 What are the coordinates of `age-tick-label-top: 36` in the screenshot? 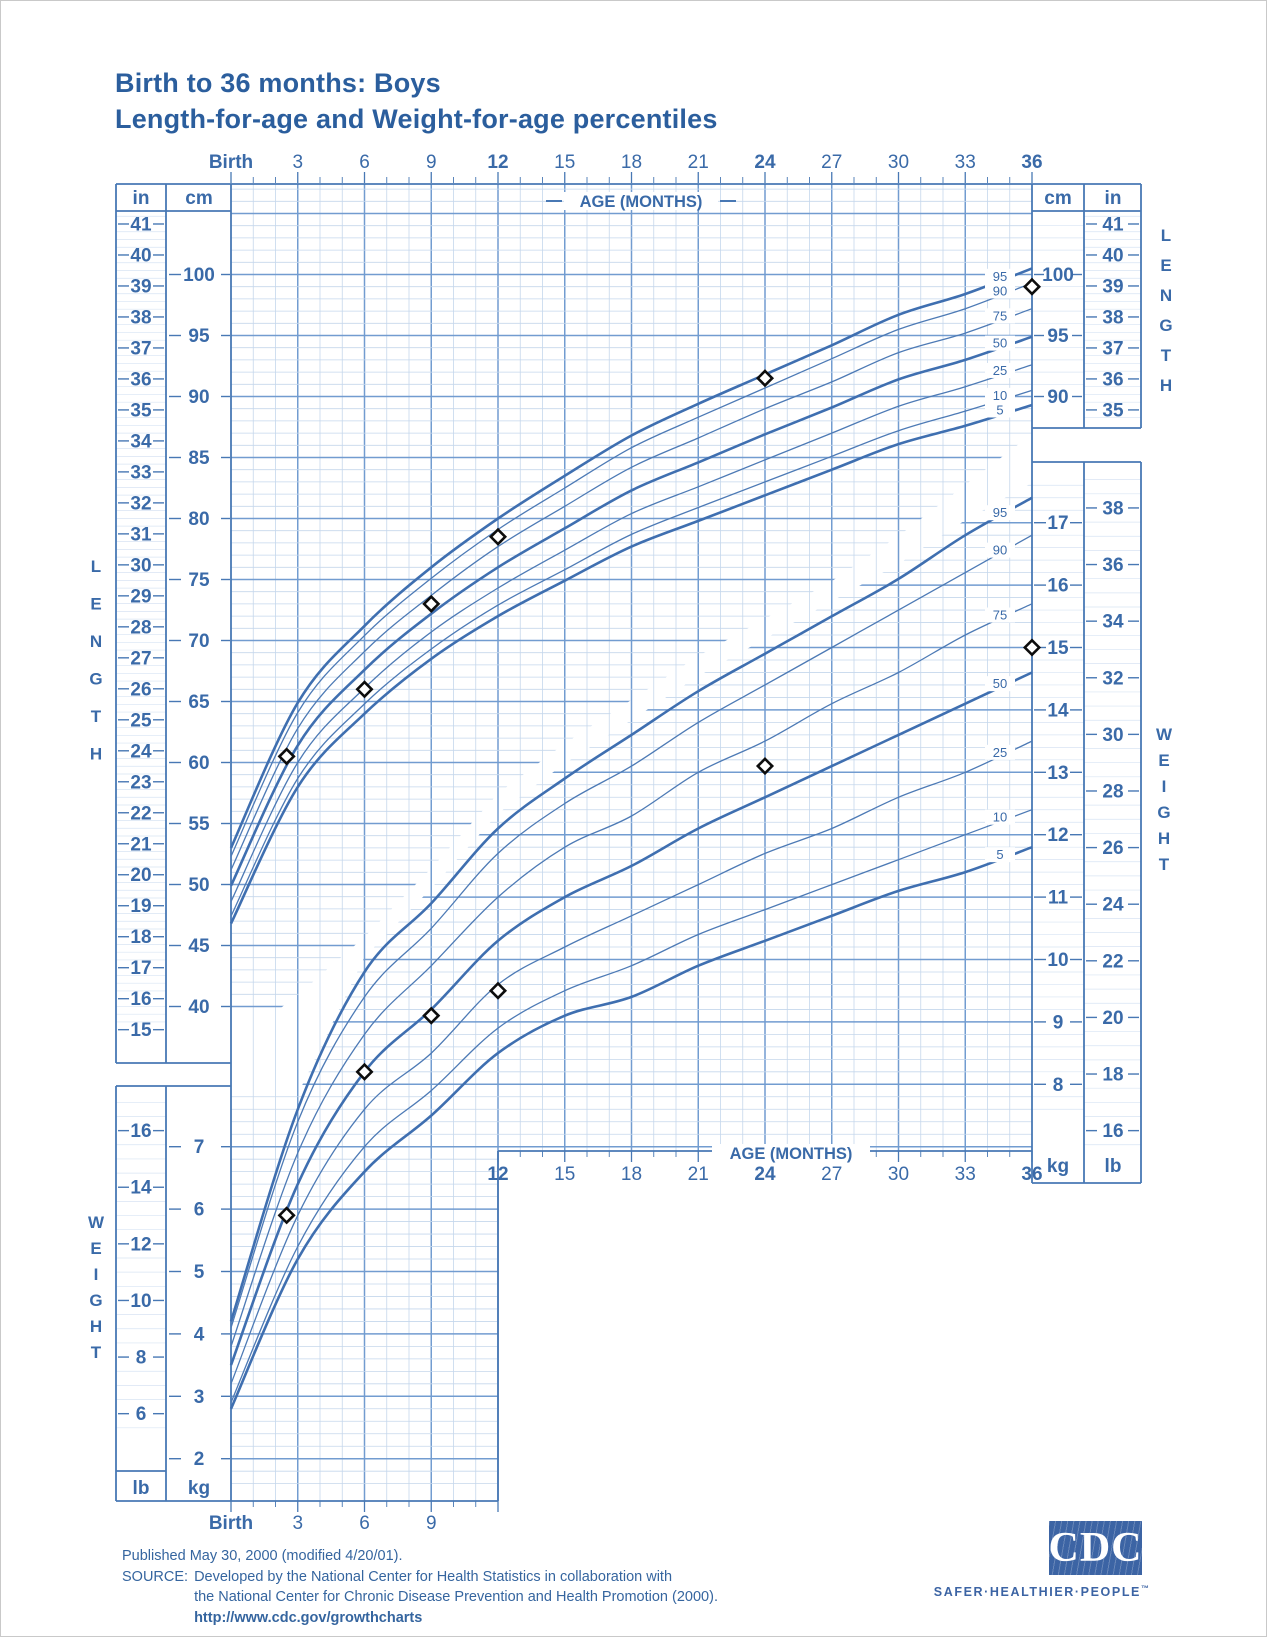 It's located at (1031, 162).